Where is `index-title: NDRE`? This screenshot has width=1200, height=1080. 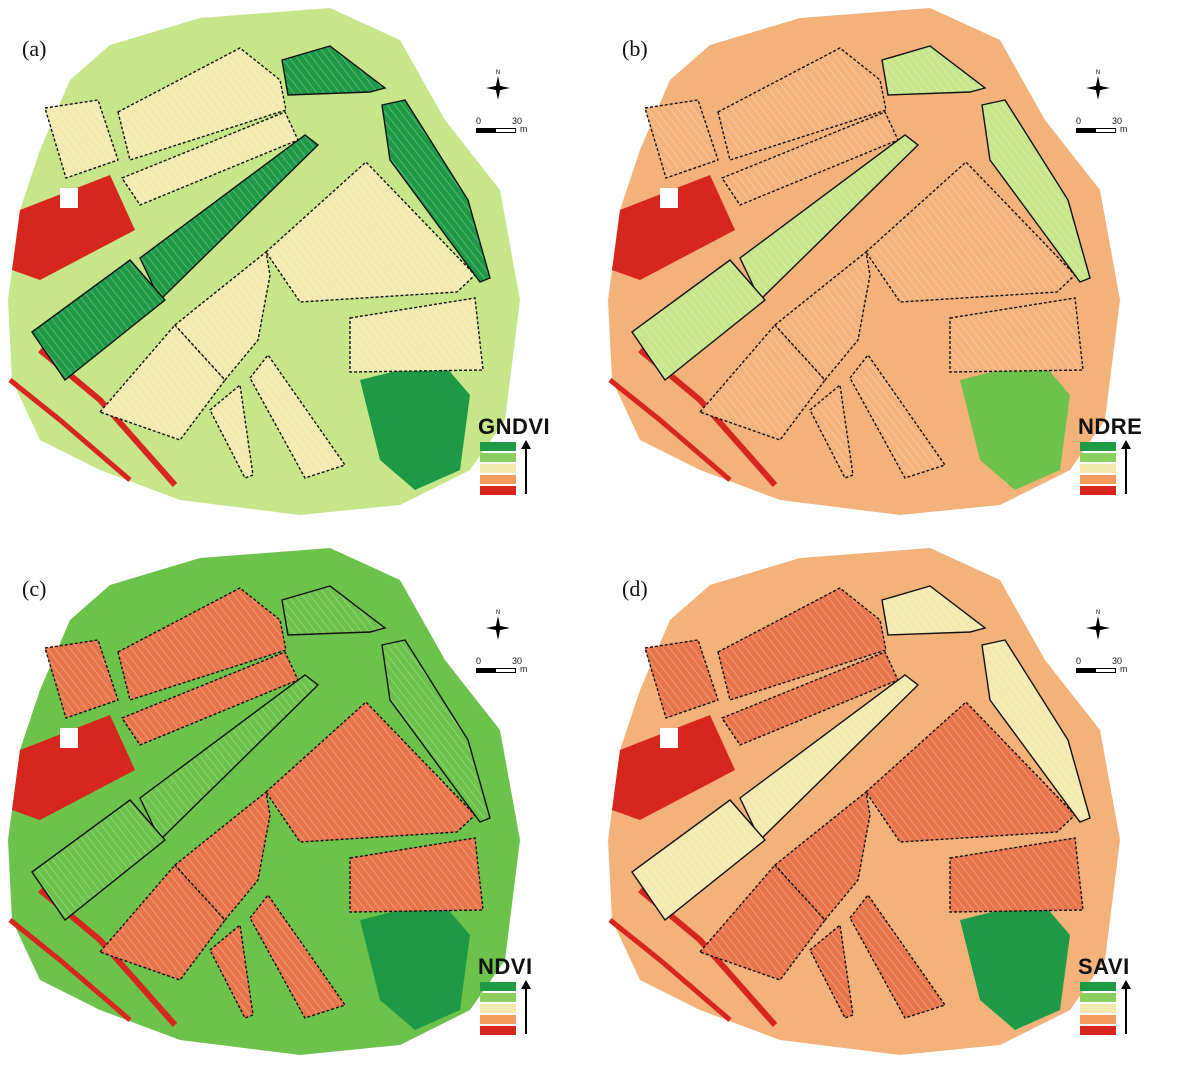
index-title: NDRE is located at coordinates (1110, 426).